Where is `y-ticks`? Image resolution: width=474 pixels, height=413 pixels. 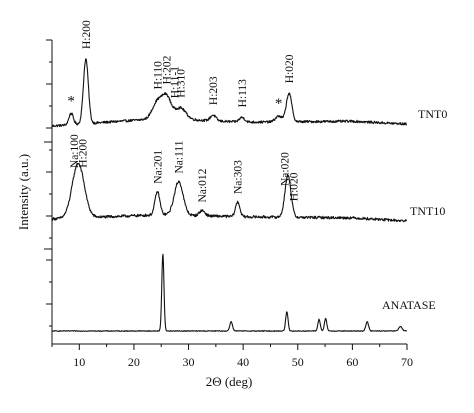 y-ticks is located at coordinates (49, 183).